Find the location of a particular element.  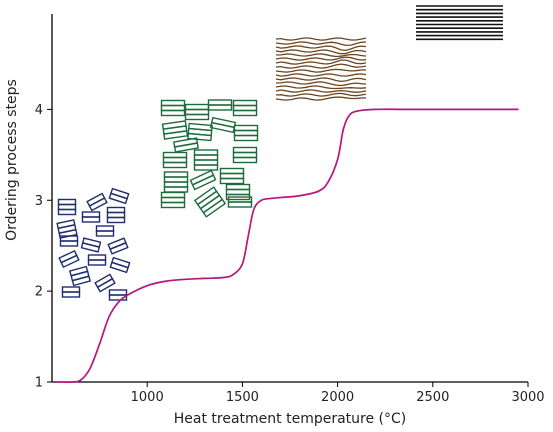

x-tick-label: 1500 is located at coordinates (242, 397).